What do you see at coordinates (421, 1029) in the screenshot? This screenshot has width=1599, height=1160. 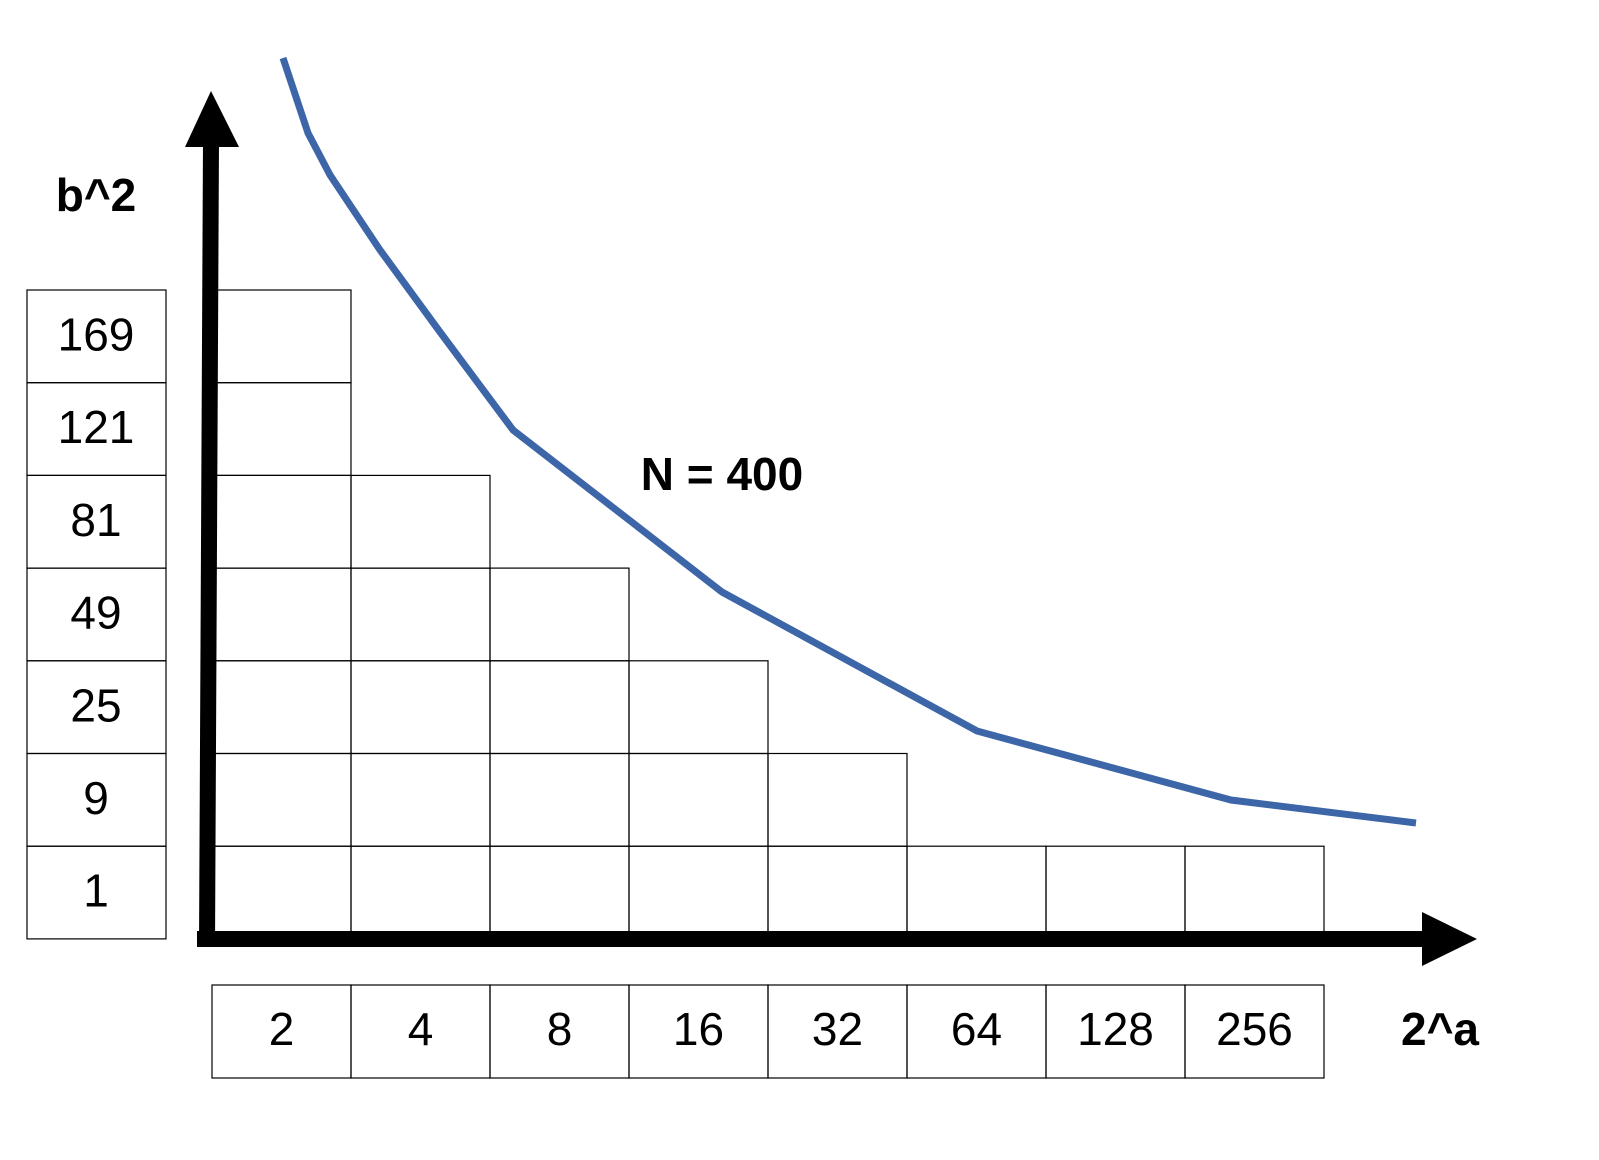 I see `x-label: 4` at bounding box center [421, 1029].